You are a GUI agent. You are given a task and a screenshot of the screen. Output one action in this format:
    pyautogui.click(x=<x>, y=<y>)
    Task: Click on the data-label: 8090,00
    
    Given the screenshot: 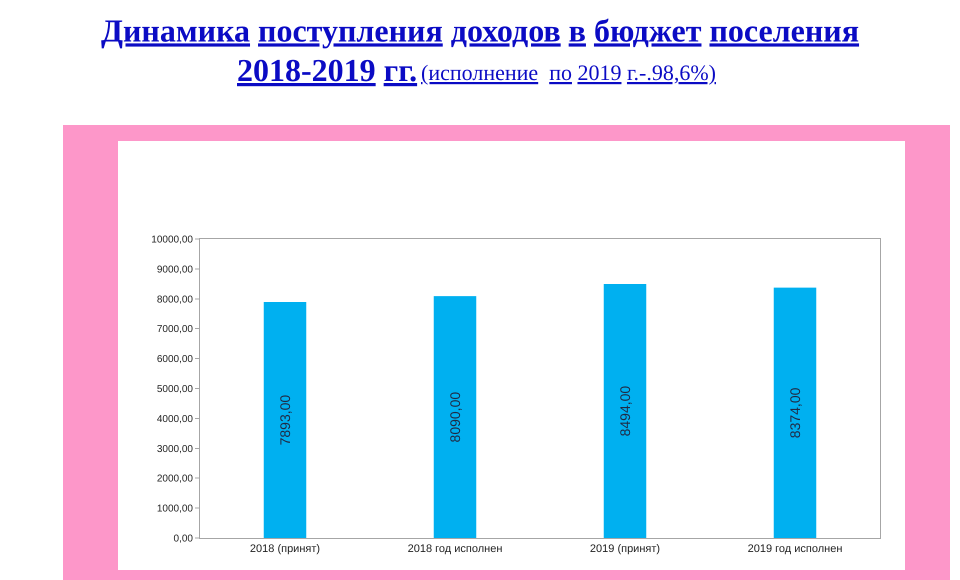 What is the action you would take?
    pyautogui.click(x=455, y=417)
    